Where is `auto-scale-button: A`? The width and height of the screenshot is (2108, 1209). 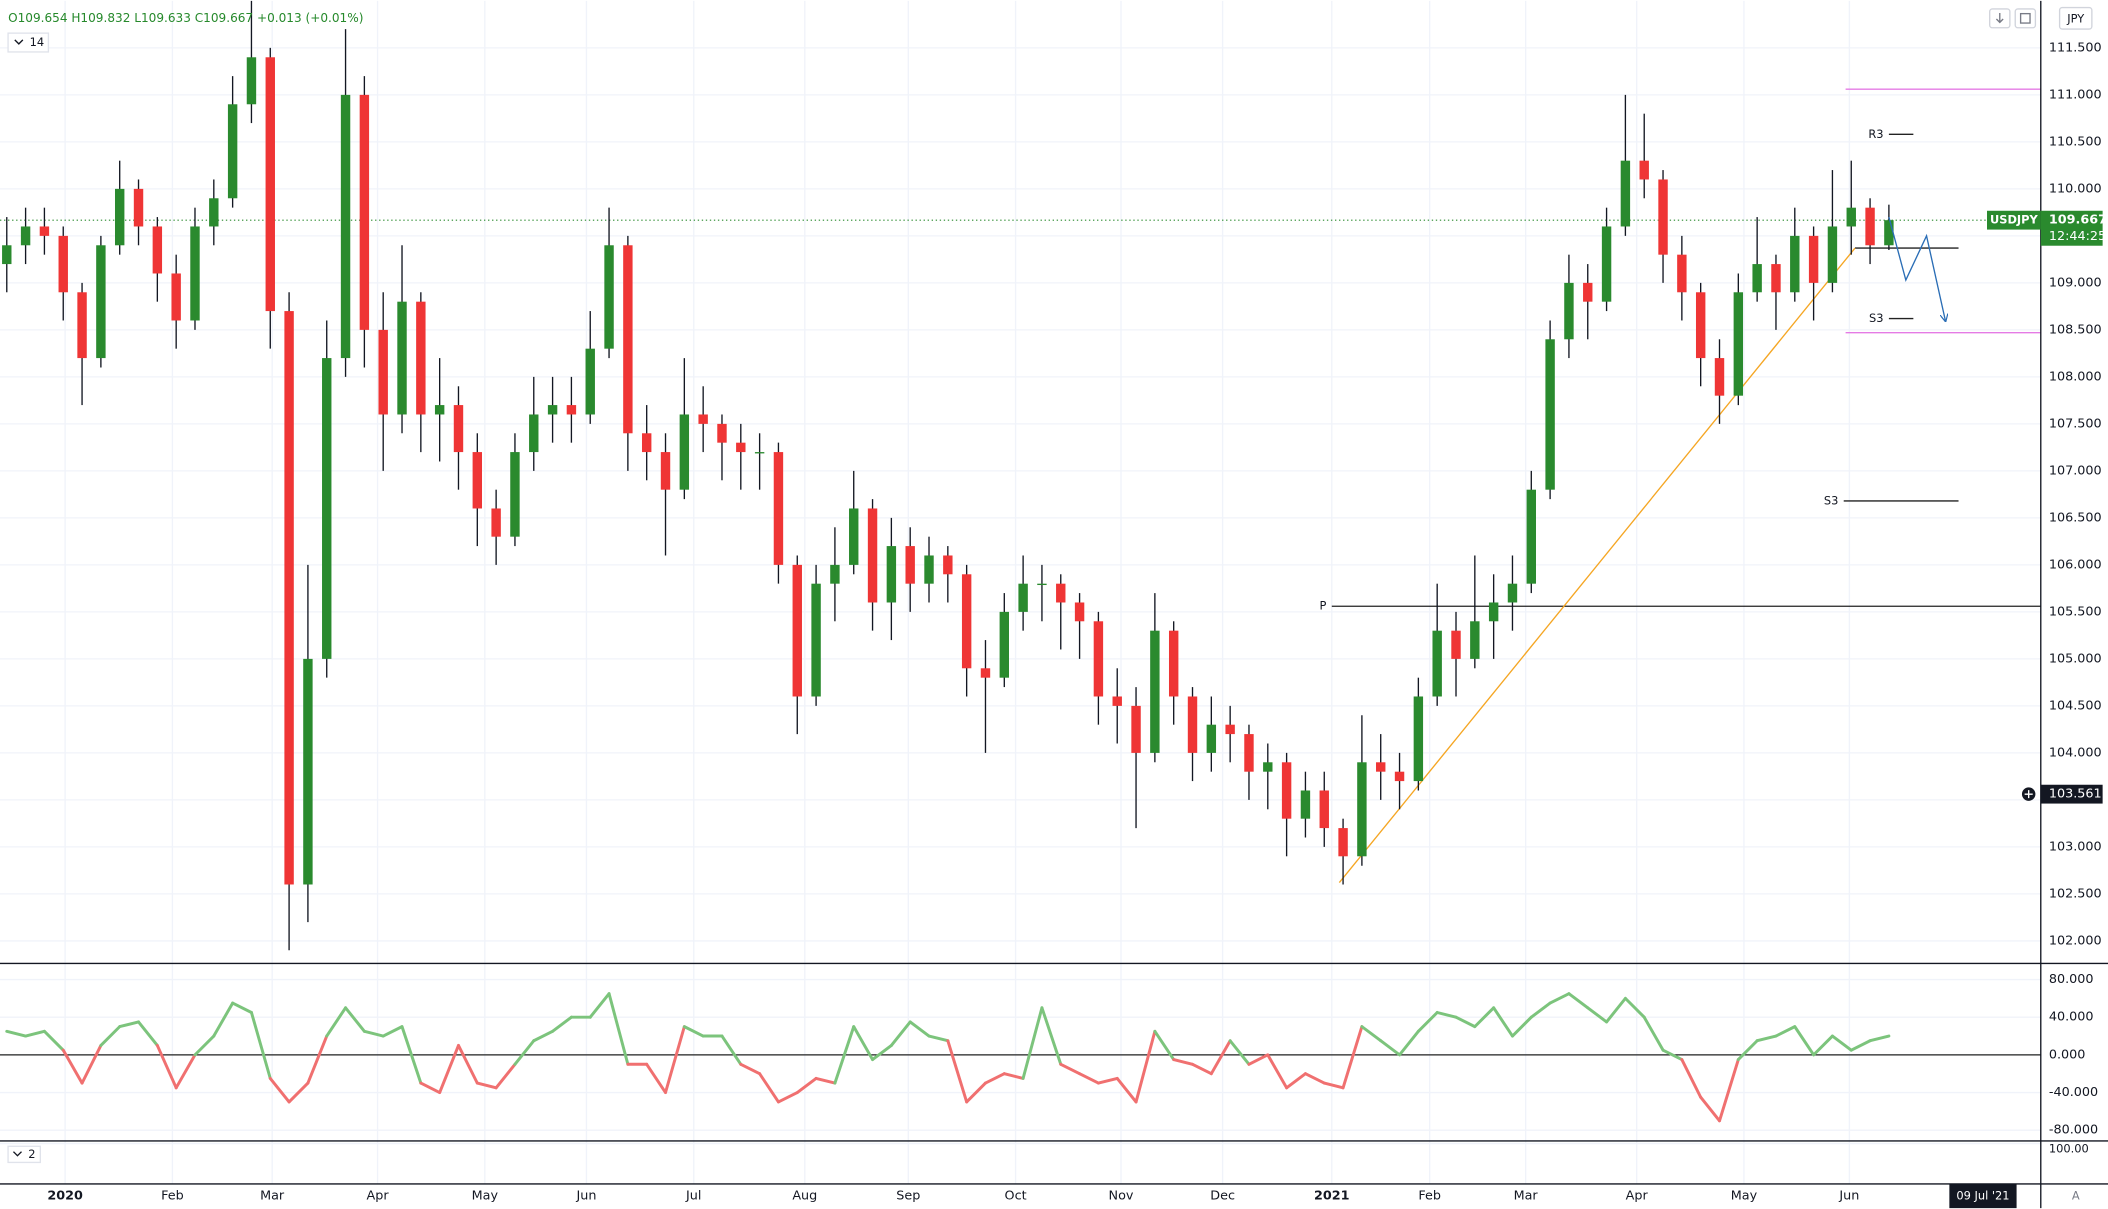
auto-scale-button: A is located at coordinates (2076, 1196).